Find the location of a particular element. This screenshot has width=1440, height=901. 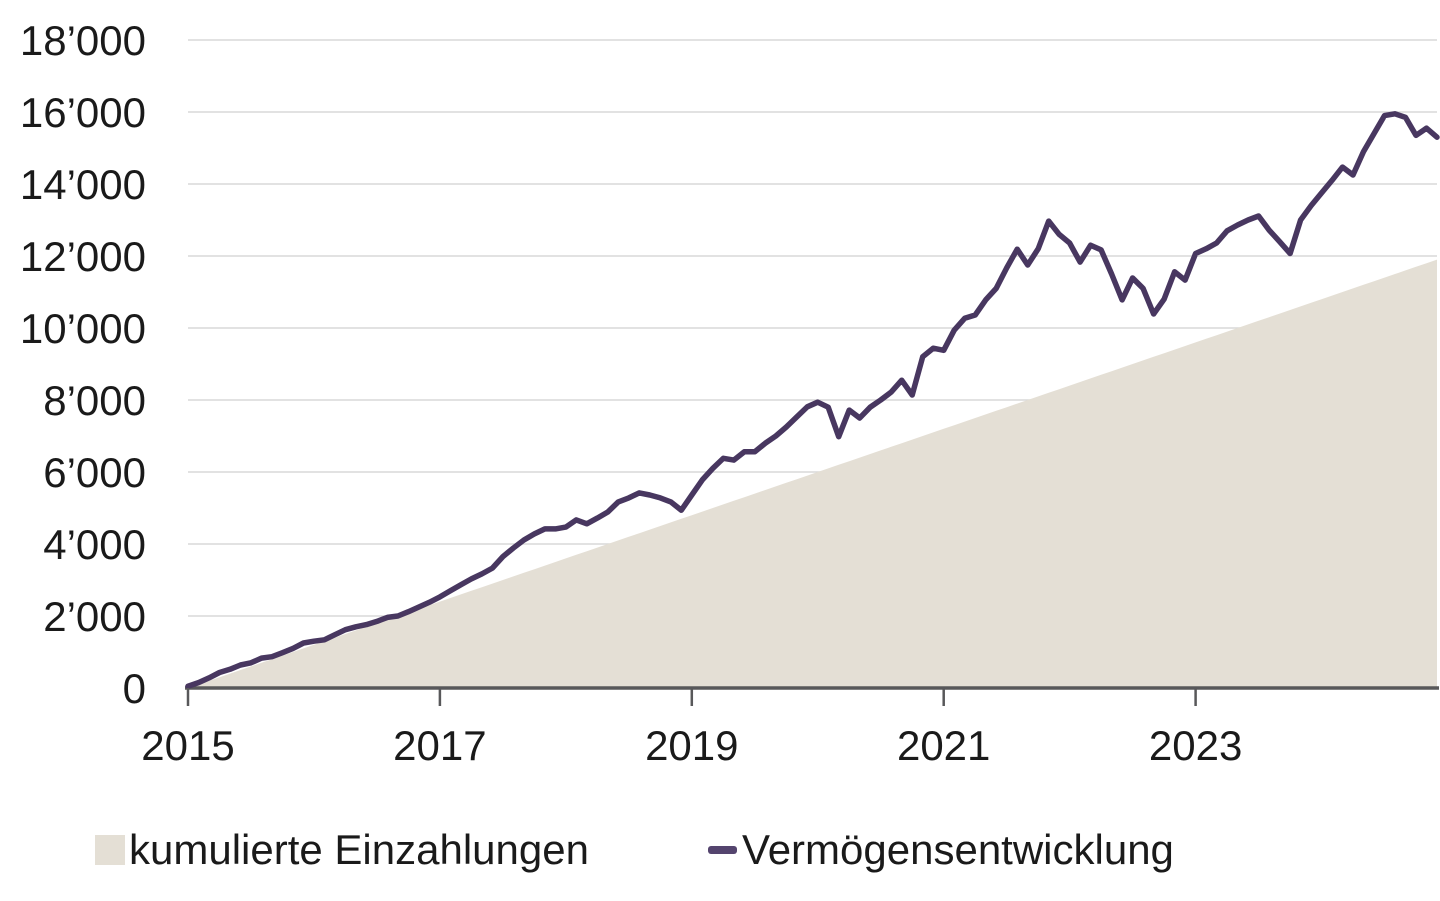

x-tick-label: 2019 is located at coordinates (691, 745).